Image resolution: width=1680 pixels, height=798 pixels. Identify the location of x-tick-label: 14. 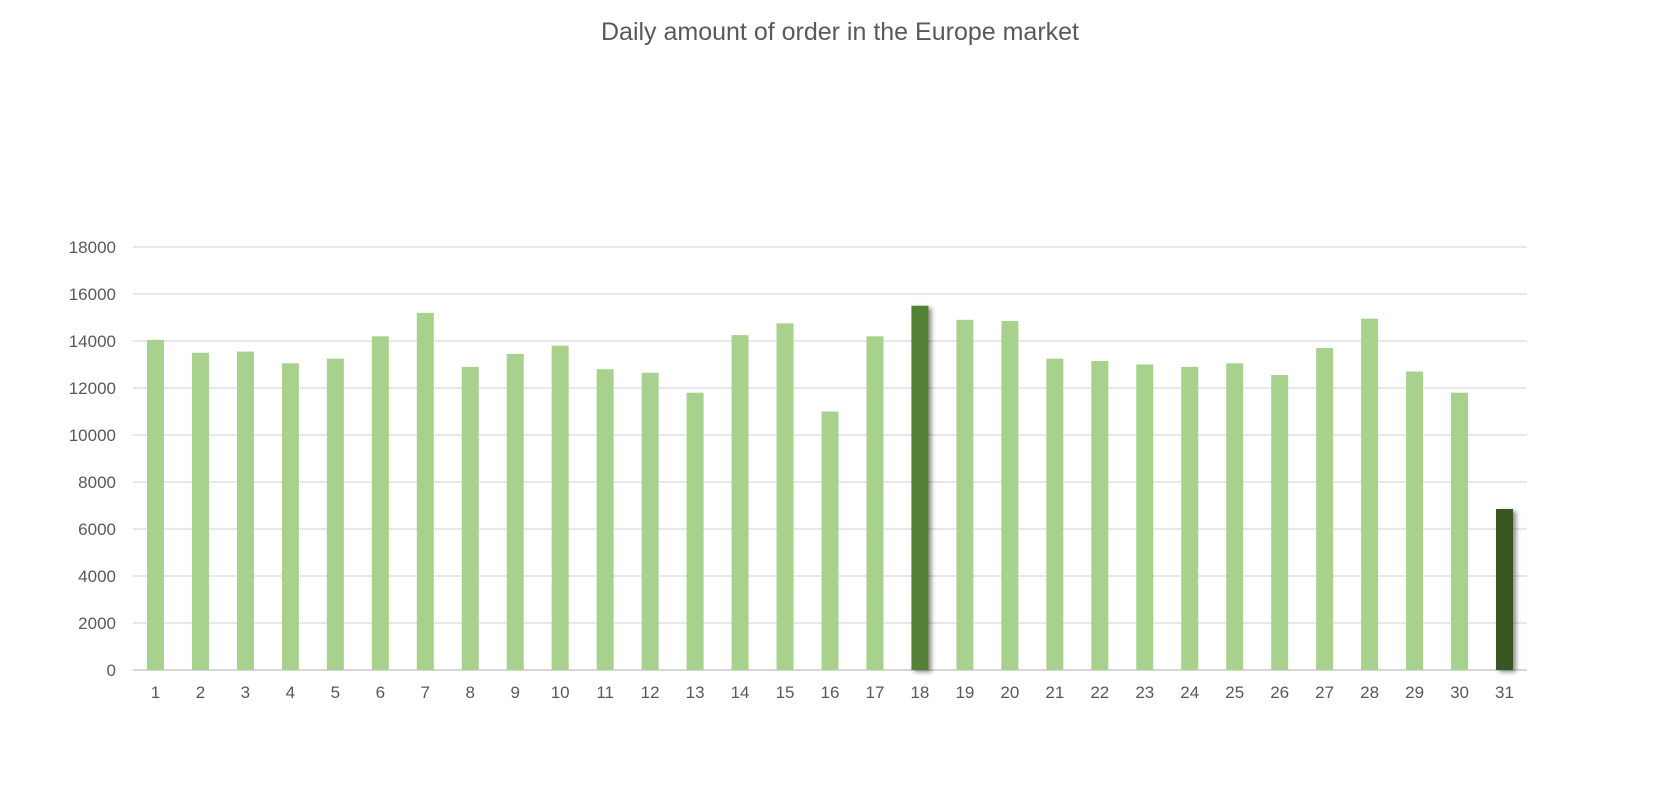
(740, 692).